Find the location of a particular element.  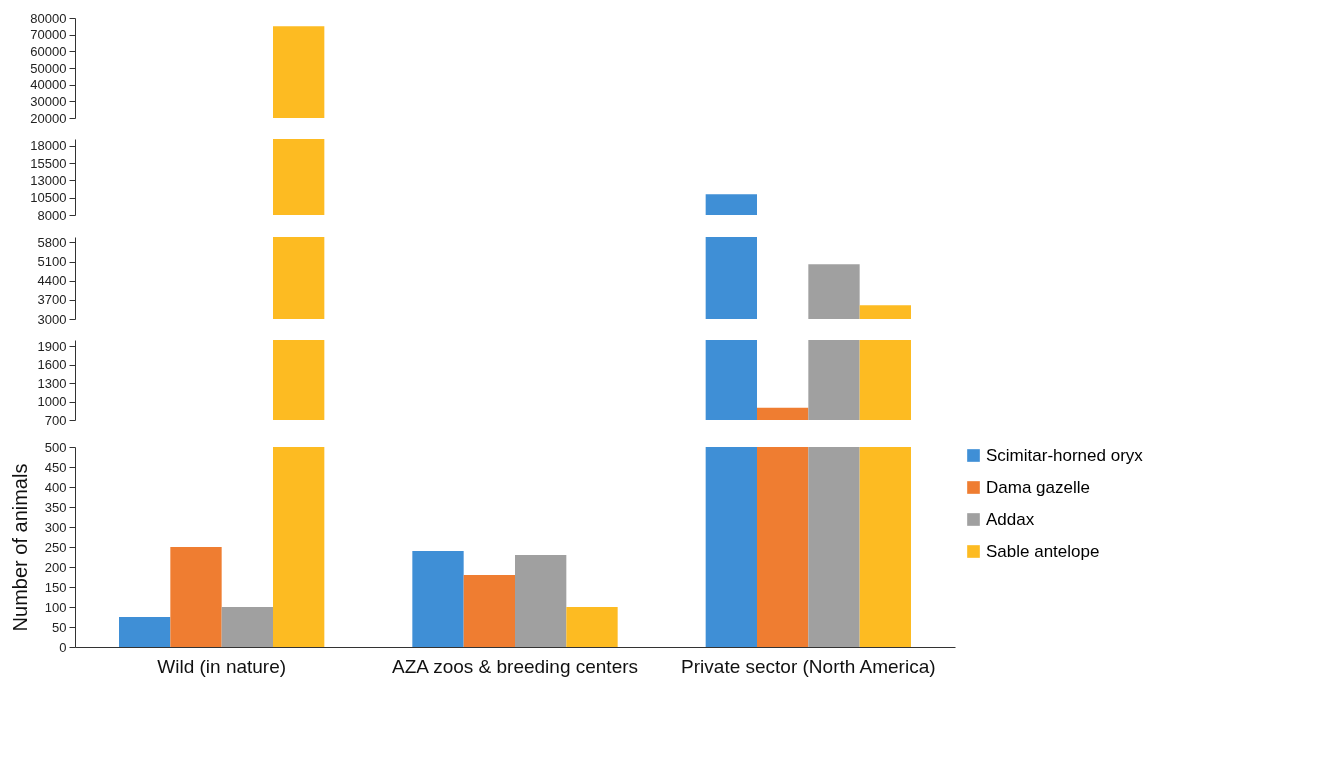

y-tick-label: 400 is located at coordinates (55, 487).